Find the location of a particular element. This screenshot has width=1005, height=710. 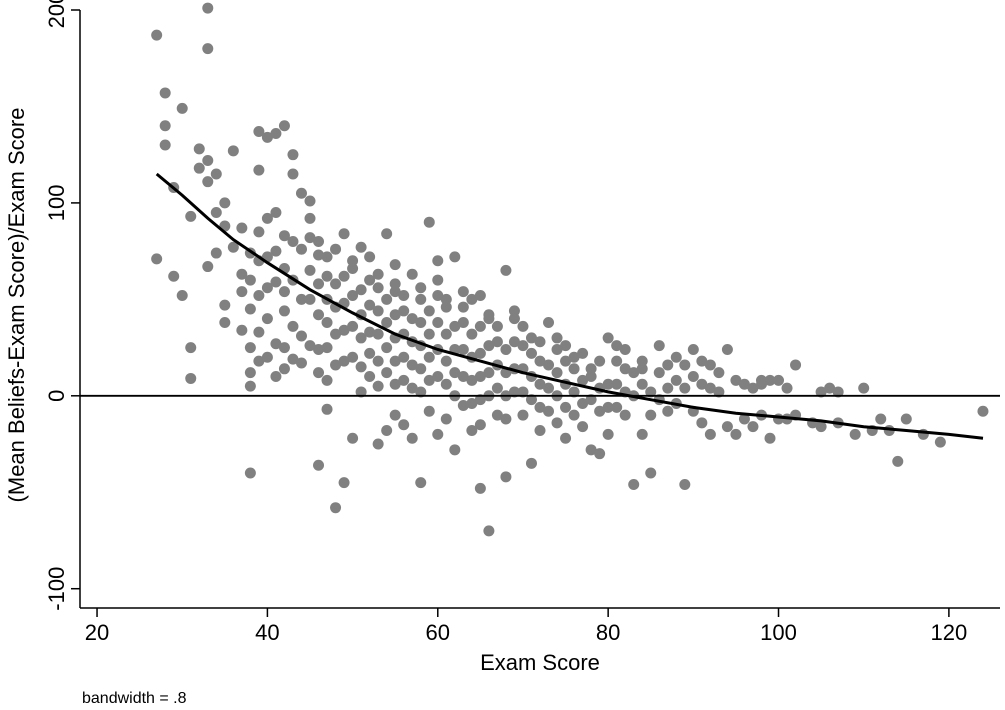

y-tick-label: 100 is located at coordinates (56, 203).